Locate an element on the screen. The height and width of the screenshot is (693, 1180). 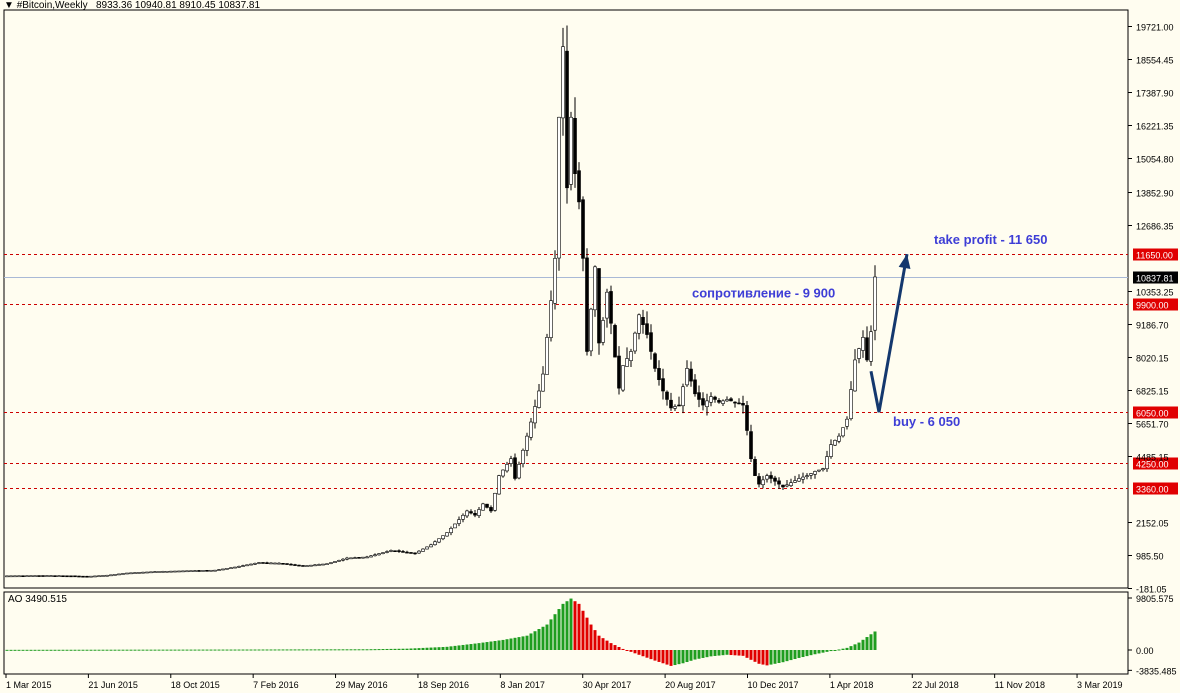
time-tick-label: 8 Jan 2017 is located at coordinates (522, 685).